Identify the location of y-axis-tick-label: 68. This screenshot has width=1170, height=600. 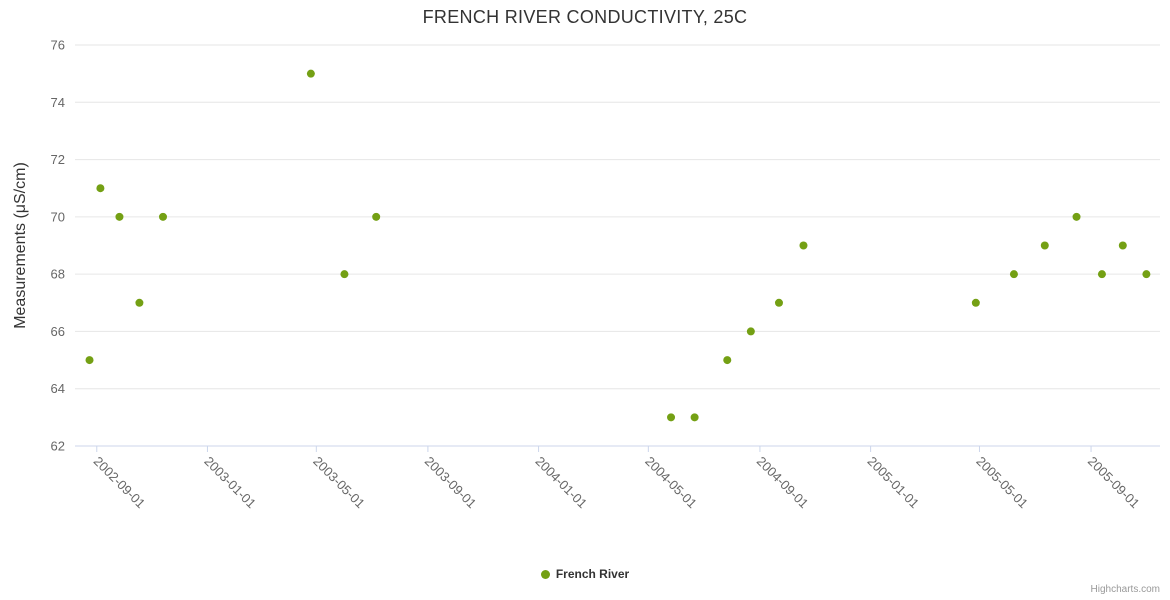
(58, 274).